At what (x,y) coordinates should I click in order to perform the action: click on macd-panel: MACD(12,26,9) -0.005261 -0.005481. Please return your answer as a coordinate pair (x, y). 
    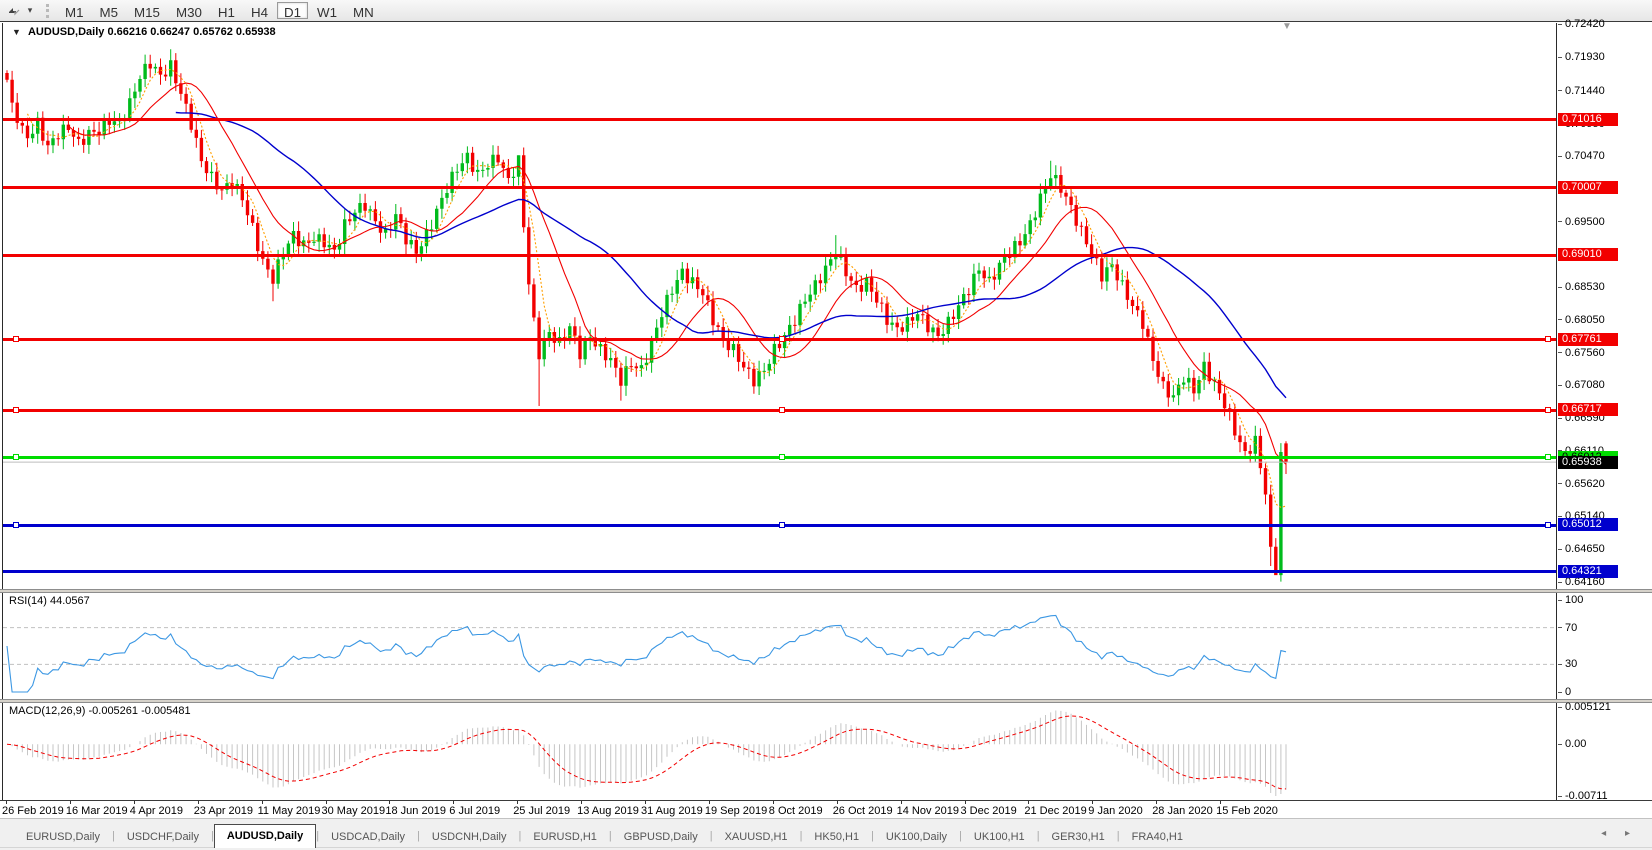
    Looking at the image, I should click on (779, 751).